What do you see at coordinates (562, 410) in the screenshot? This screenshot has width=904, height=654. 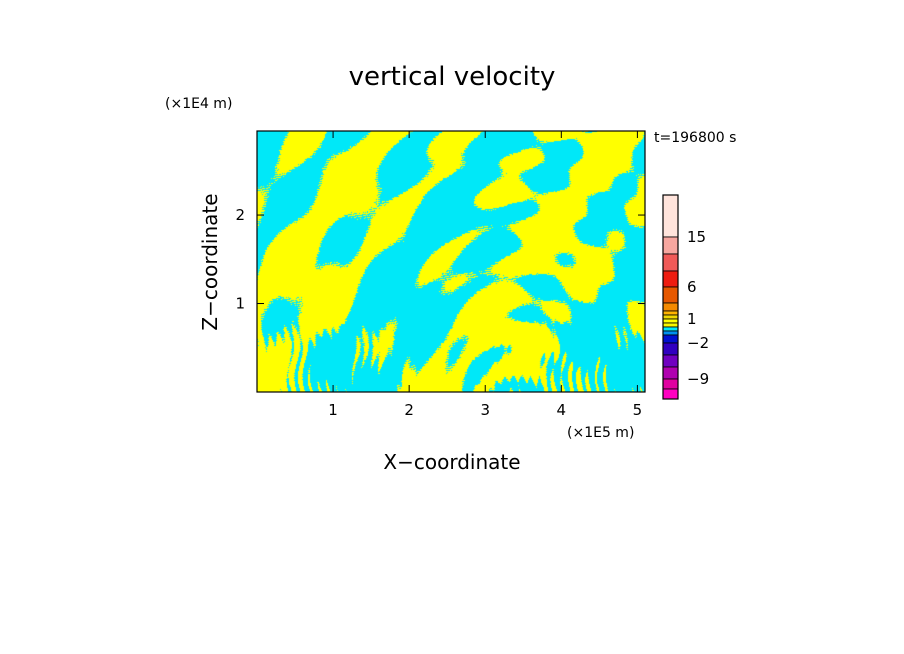 I see `x-tick-label: 4` at bounding box center [562, 410].